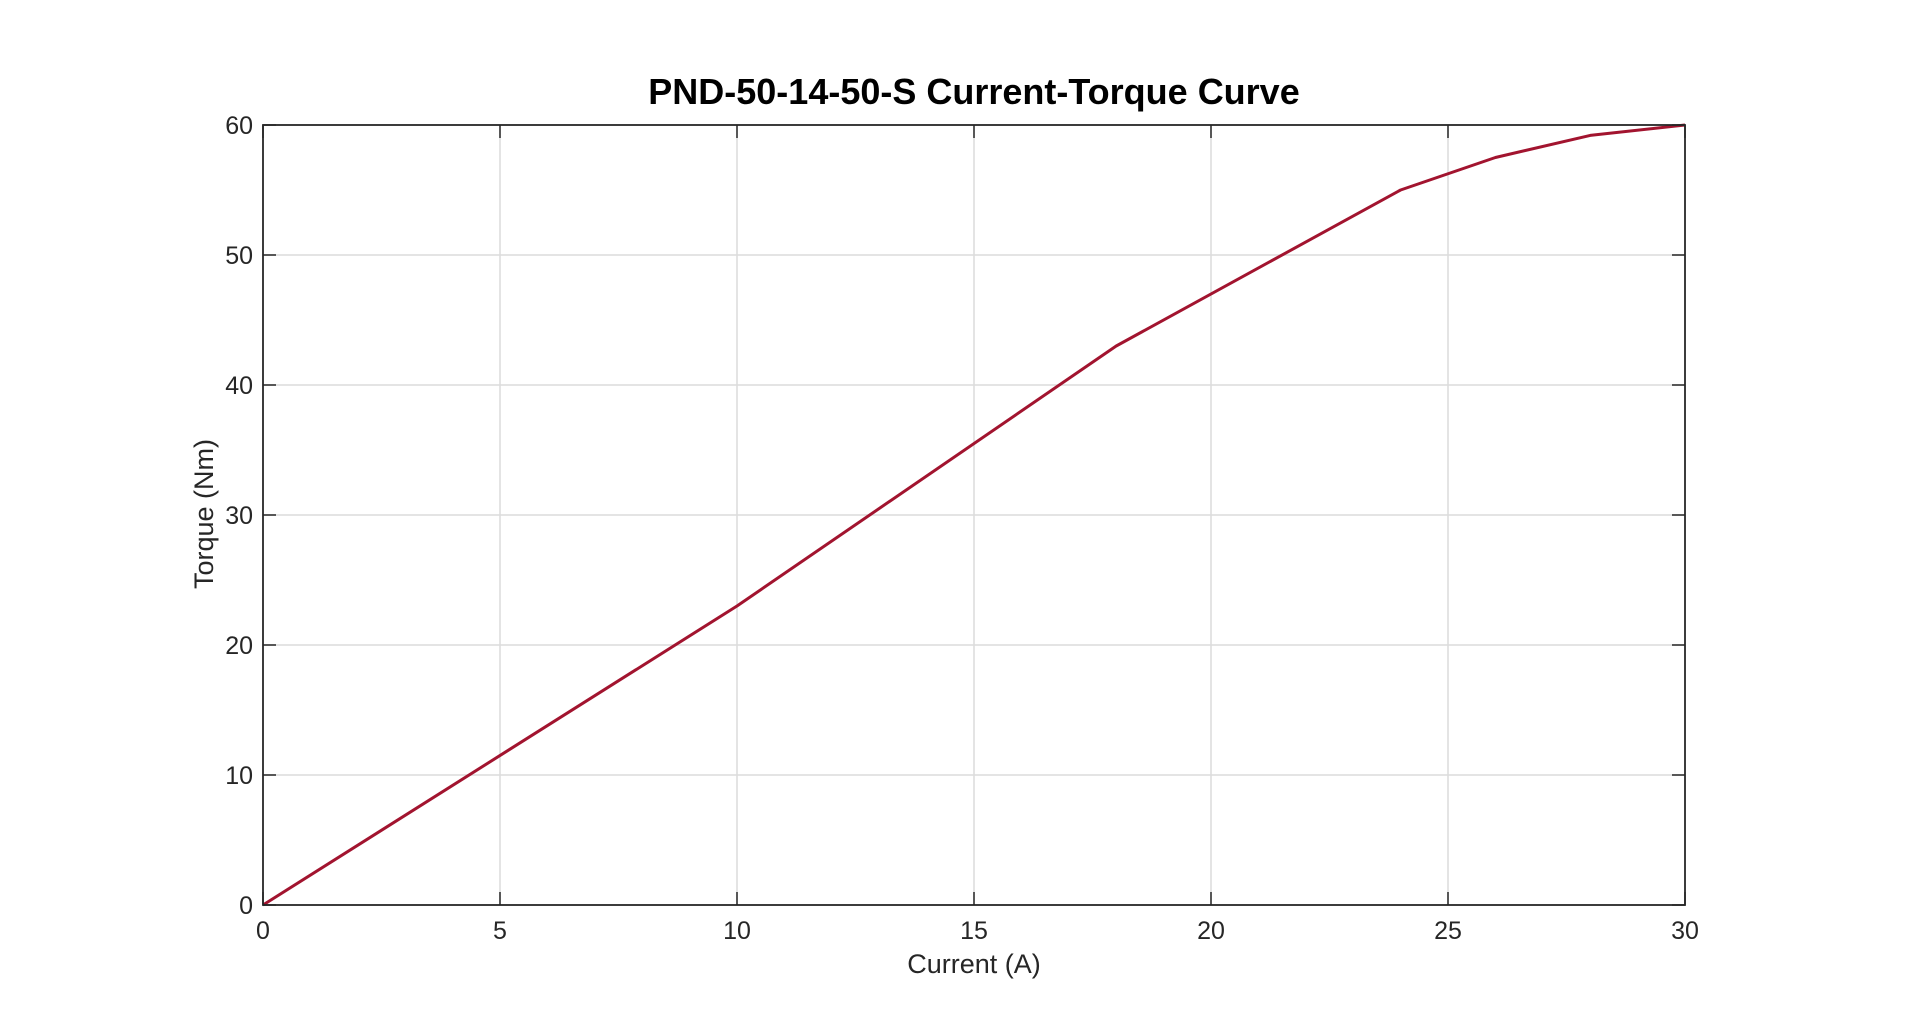 The height and width of the screenshot is (1029, 1920). Describe the element at coordinates (239, 126) in the screenshot. I see `y-tick-label: 60` at that location.